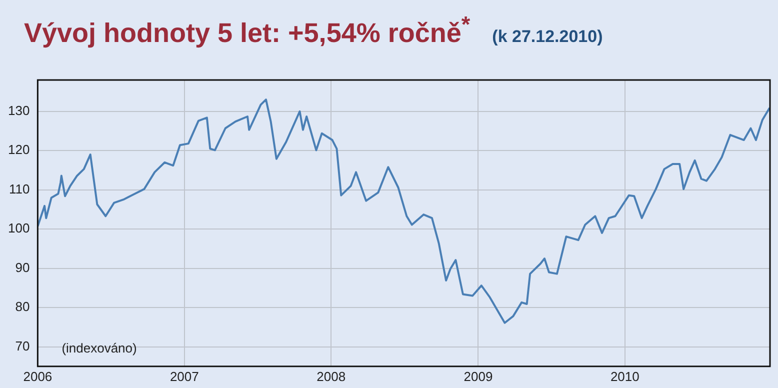 This screenshot has width=778, height=388. I want to click on y-tick-label: 80, so click(22, 306).